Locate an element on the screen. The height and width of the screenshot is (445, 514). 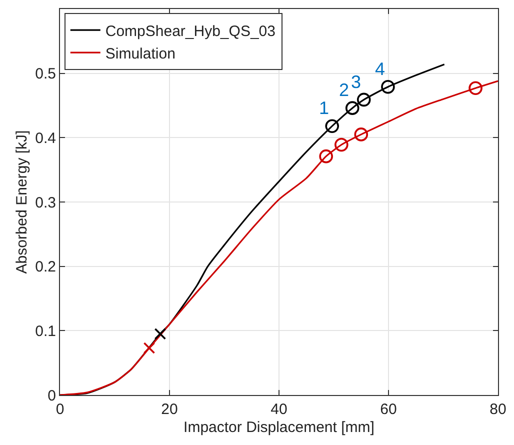
y-tick-label: 0.2 is located at coordinates (45, 267).